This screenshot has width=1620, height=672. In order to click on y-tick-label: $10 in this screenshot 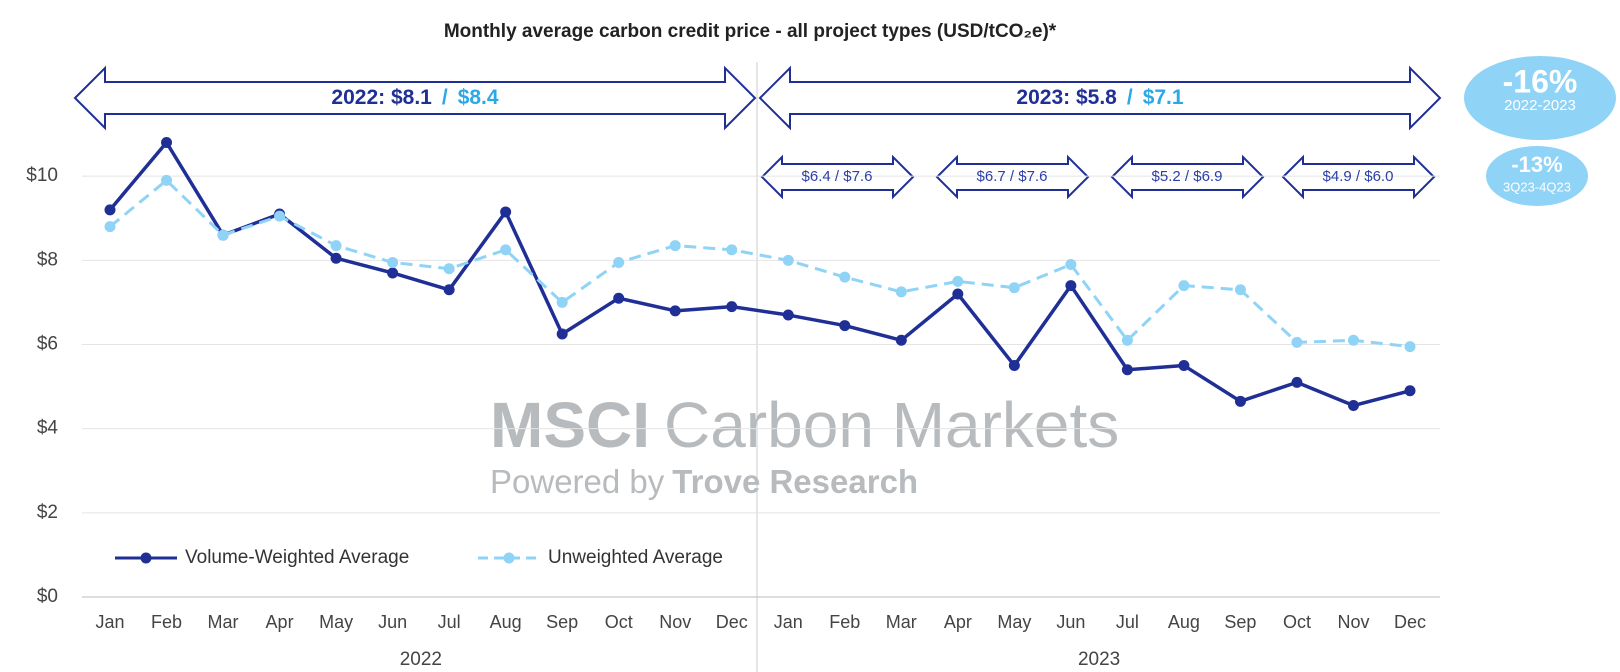, I will do `click(42, 175)`.